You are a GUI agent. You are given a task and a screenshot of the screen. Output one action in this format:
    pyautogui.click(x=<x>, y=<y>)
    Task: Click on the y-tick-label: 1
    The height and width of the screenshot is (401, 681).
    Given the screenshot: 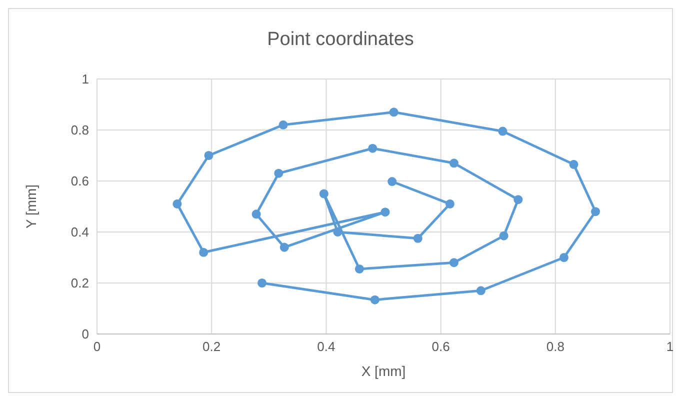 What is the action you would take?
    pyautogui.click(x=85, y=79)
    